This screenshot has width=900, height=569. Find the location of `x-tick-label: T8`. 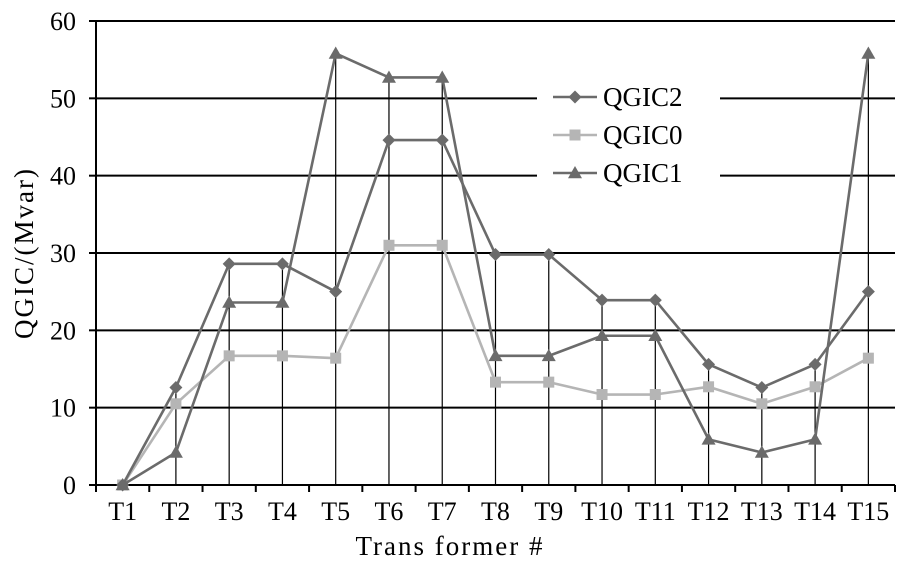

x-tick-label: T8 is located at coordinates (495, 511).